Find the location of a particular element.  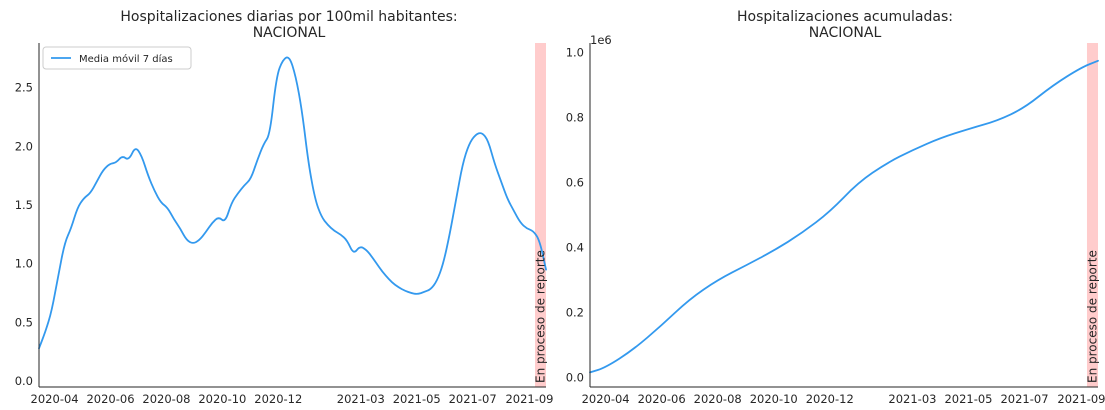

right-y-tick-label: 0.2 is located at coordinates (575, 312).